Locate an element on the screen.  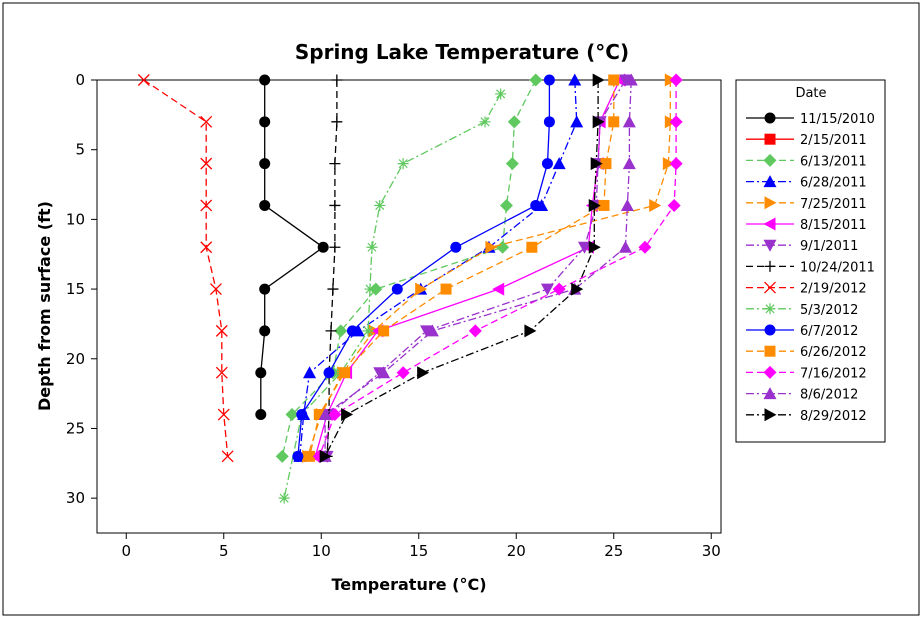
legend-label: 2/15/2011 is located at coordinates (833, 140).